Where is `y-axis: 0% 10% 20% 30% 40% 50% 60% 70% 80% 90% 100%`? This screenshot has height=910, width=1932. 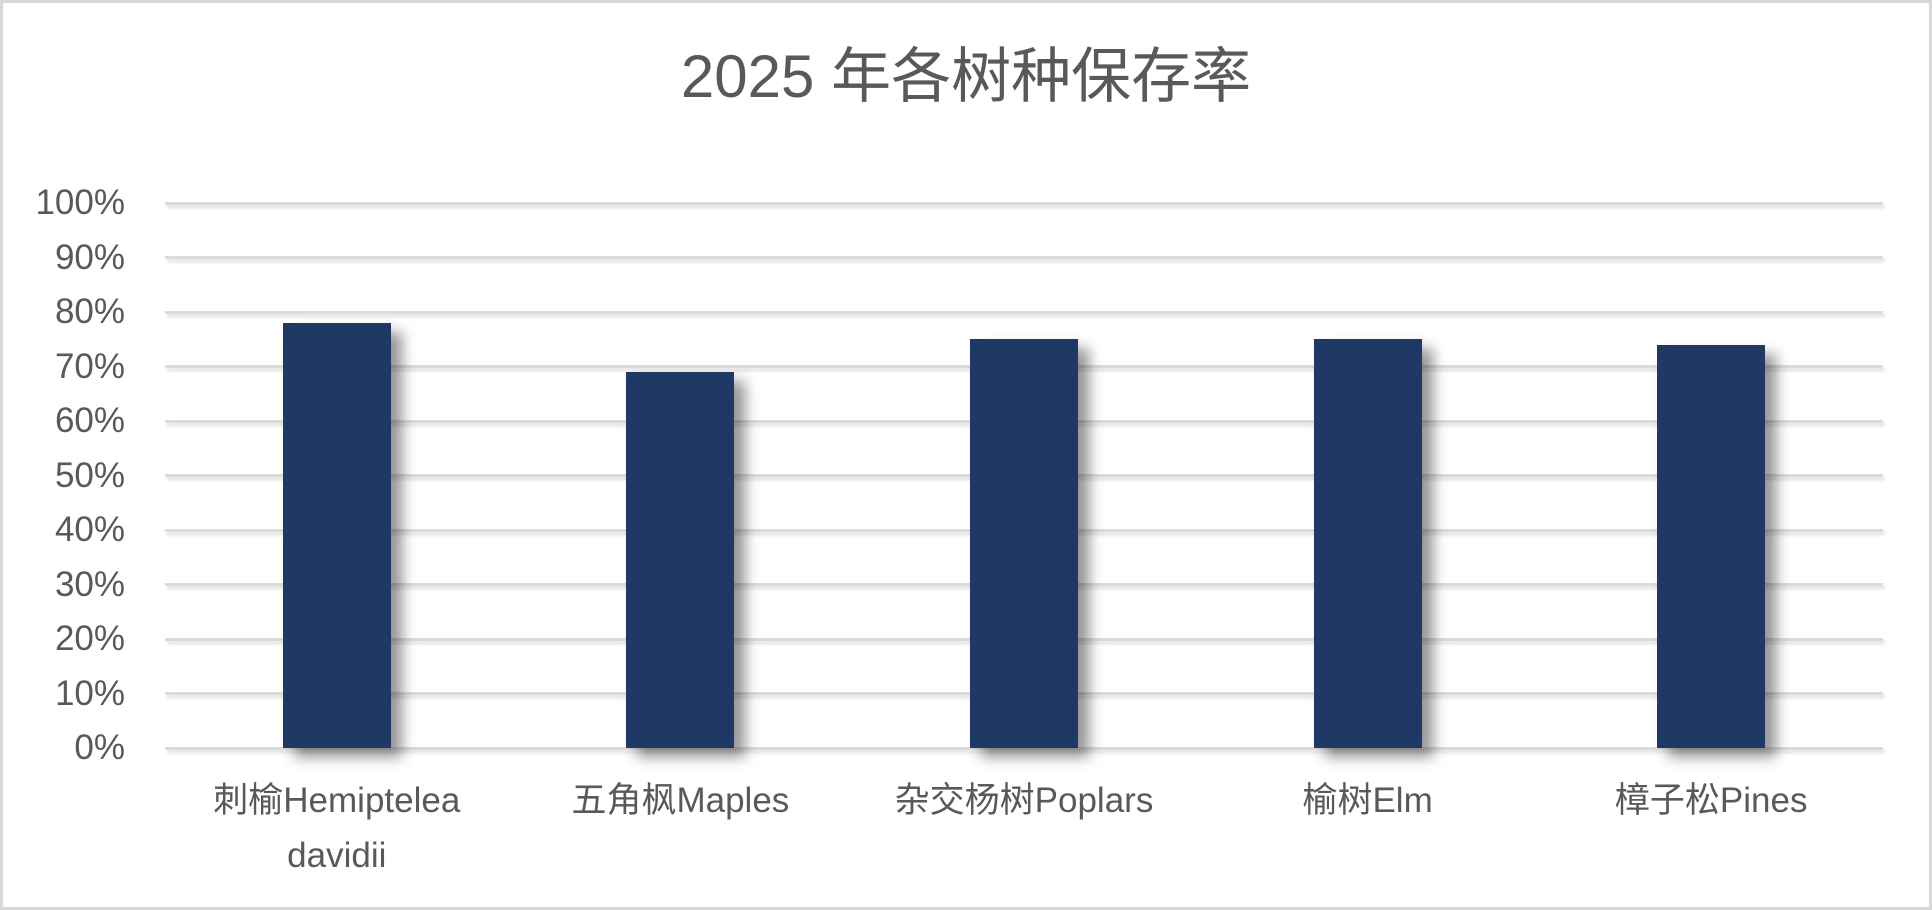 y-axis: 0% 10% 20% 30% 40% 50% 60% 70% 80% 90% 100% is located at coordinates (64, 475).